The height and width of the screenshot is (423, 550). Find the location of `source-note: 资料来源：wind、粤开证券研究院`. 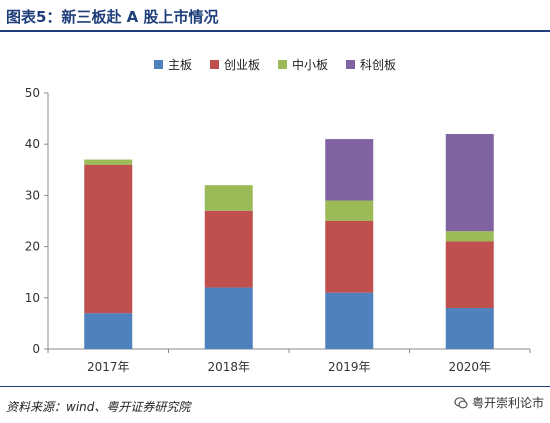

source-note: 资料来源：wind、粤开证券研究院 is located at coordinates (98, 407).